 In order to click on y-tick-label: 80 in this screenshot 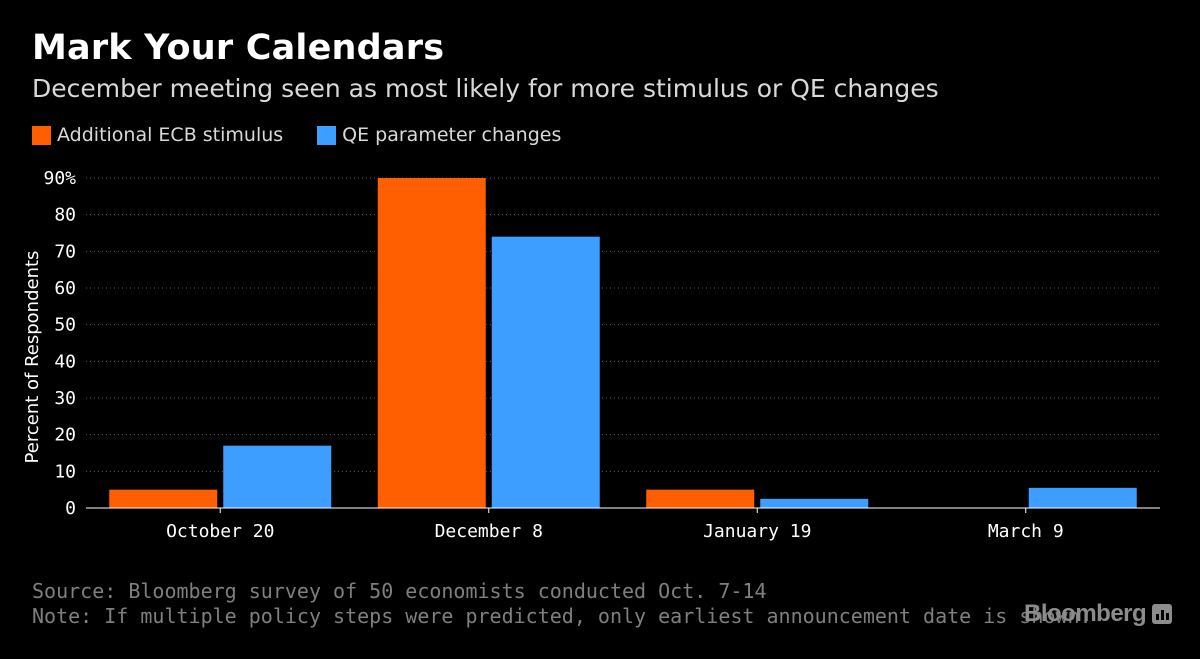, I will do `click(65, 215)`.